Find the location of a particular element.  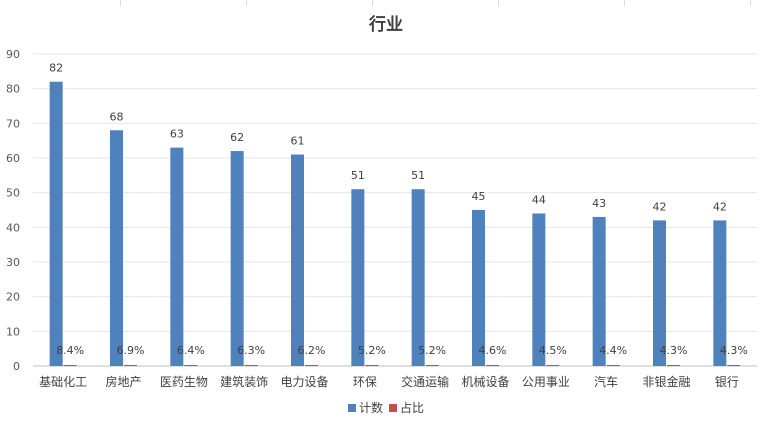

x-category-label: 基础化工 is located at coordinates (63, 382).